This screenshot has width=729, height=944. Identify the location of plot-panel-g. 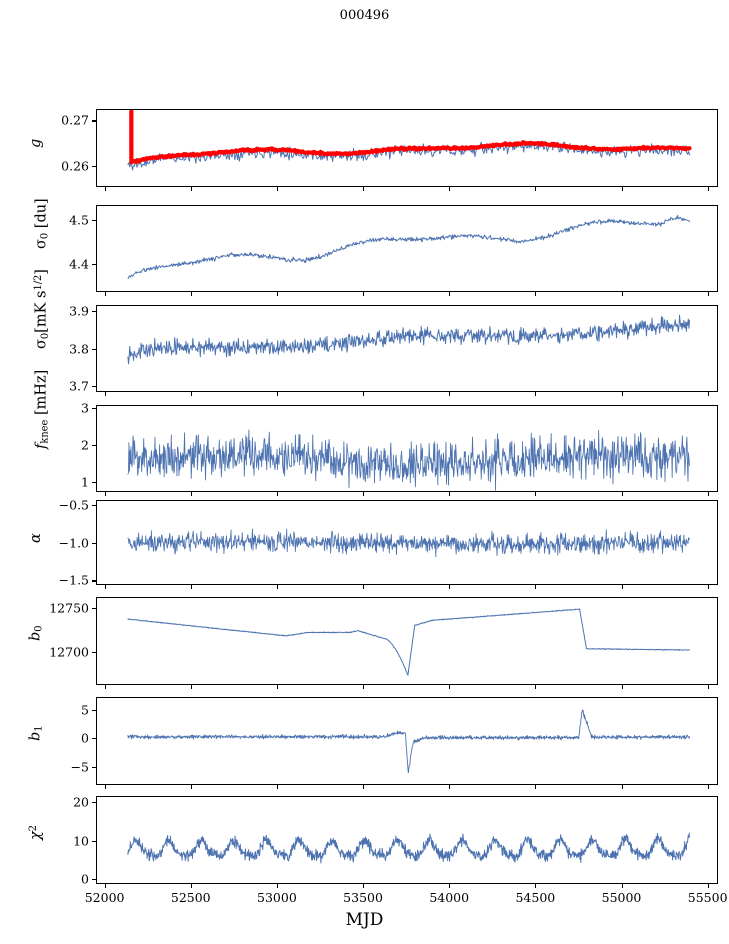
(407, 148).